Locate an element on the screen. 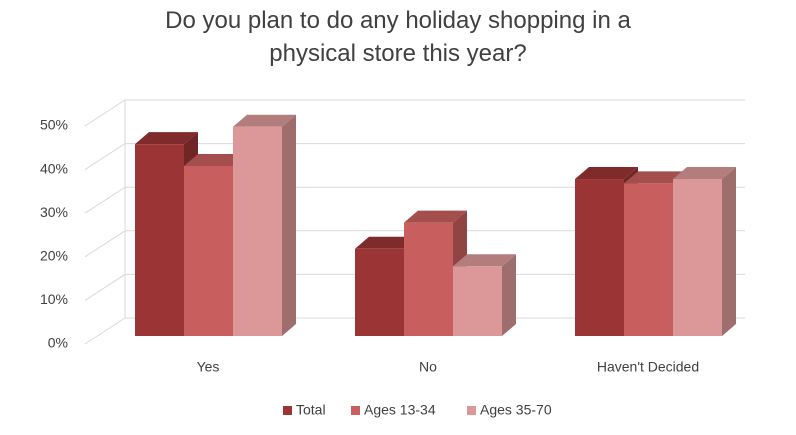  x-tick-label: Yes is located at coordinates (208, 367).